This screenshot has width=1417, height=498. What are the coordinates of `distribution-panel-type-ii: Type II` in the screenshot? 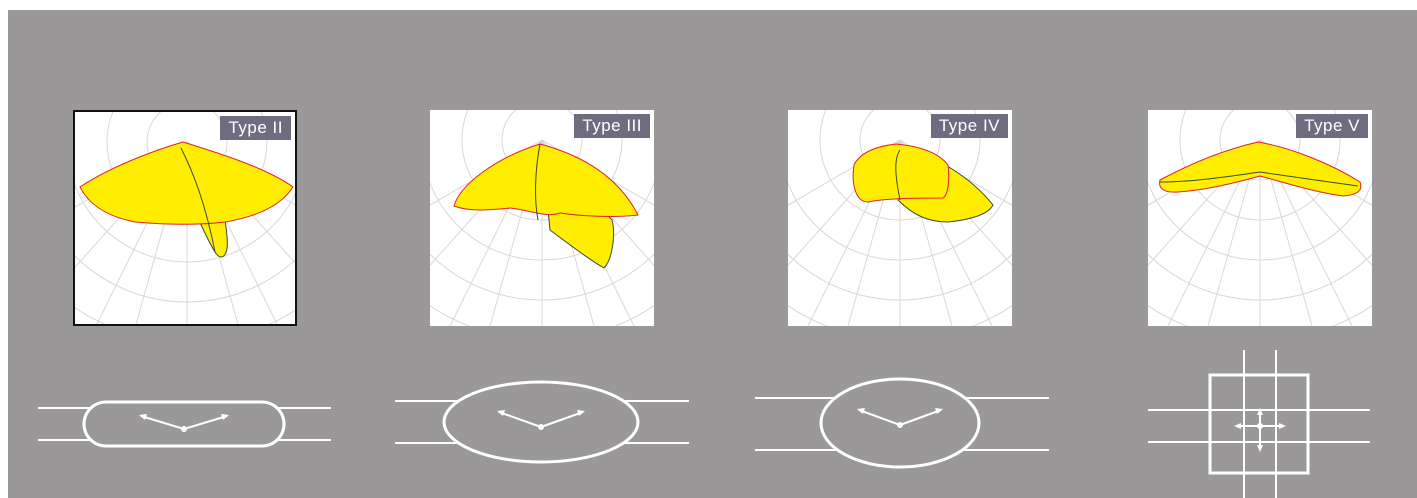 It's located at (185, 218).